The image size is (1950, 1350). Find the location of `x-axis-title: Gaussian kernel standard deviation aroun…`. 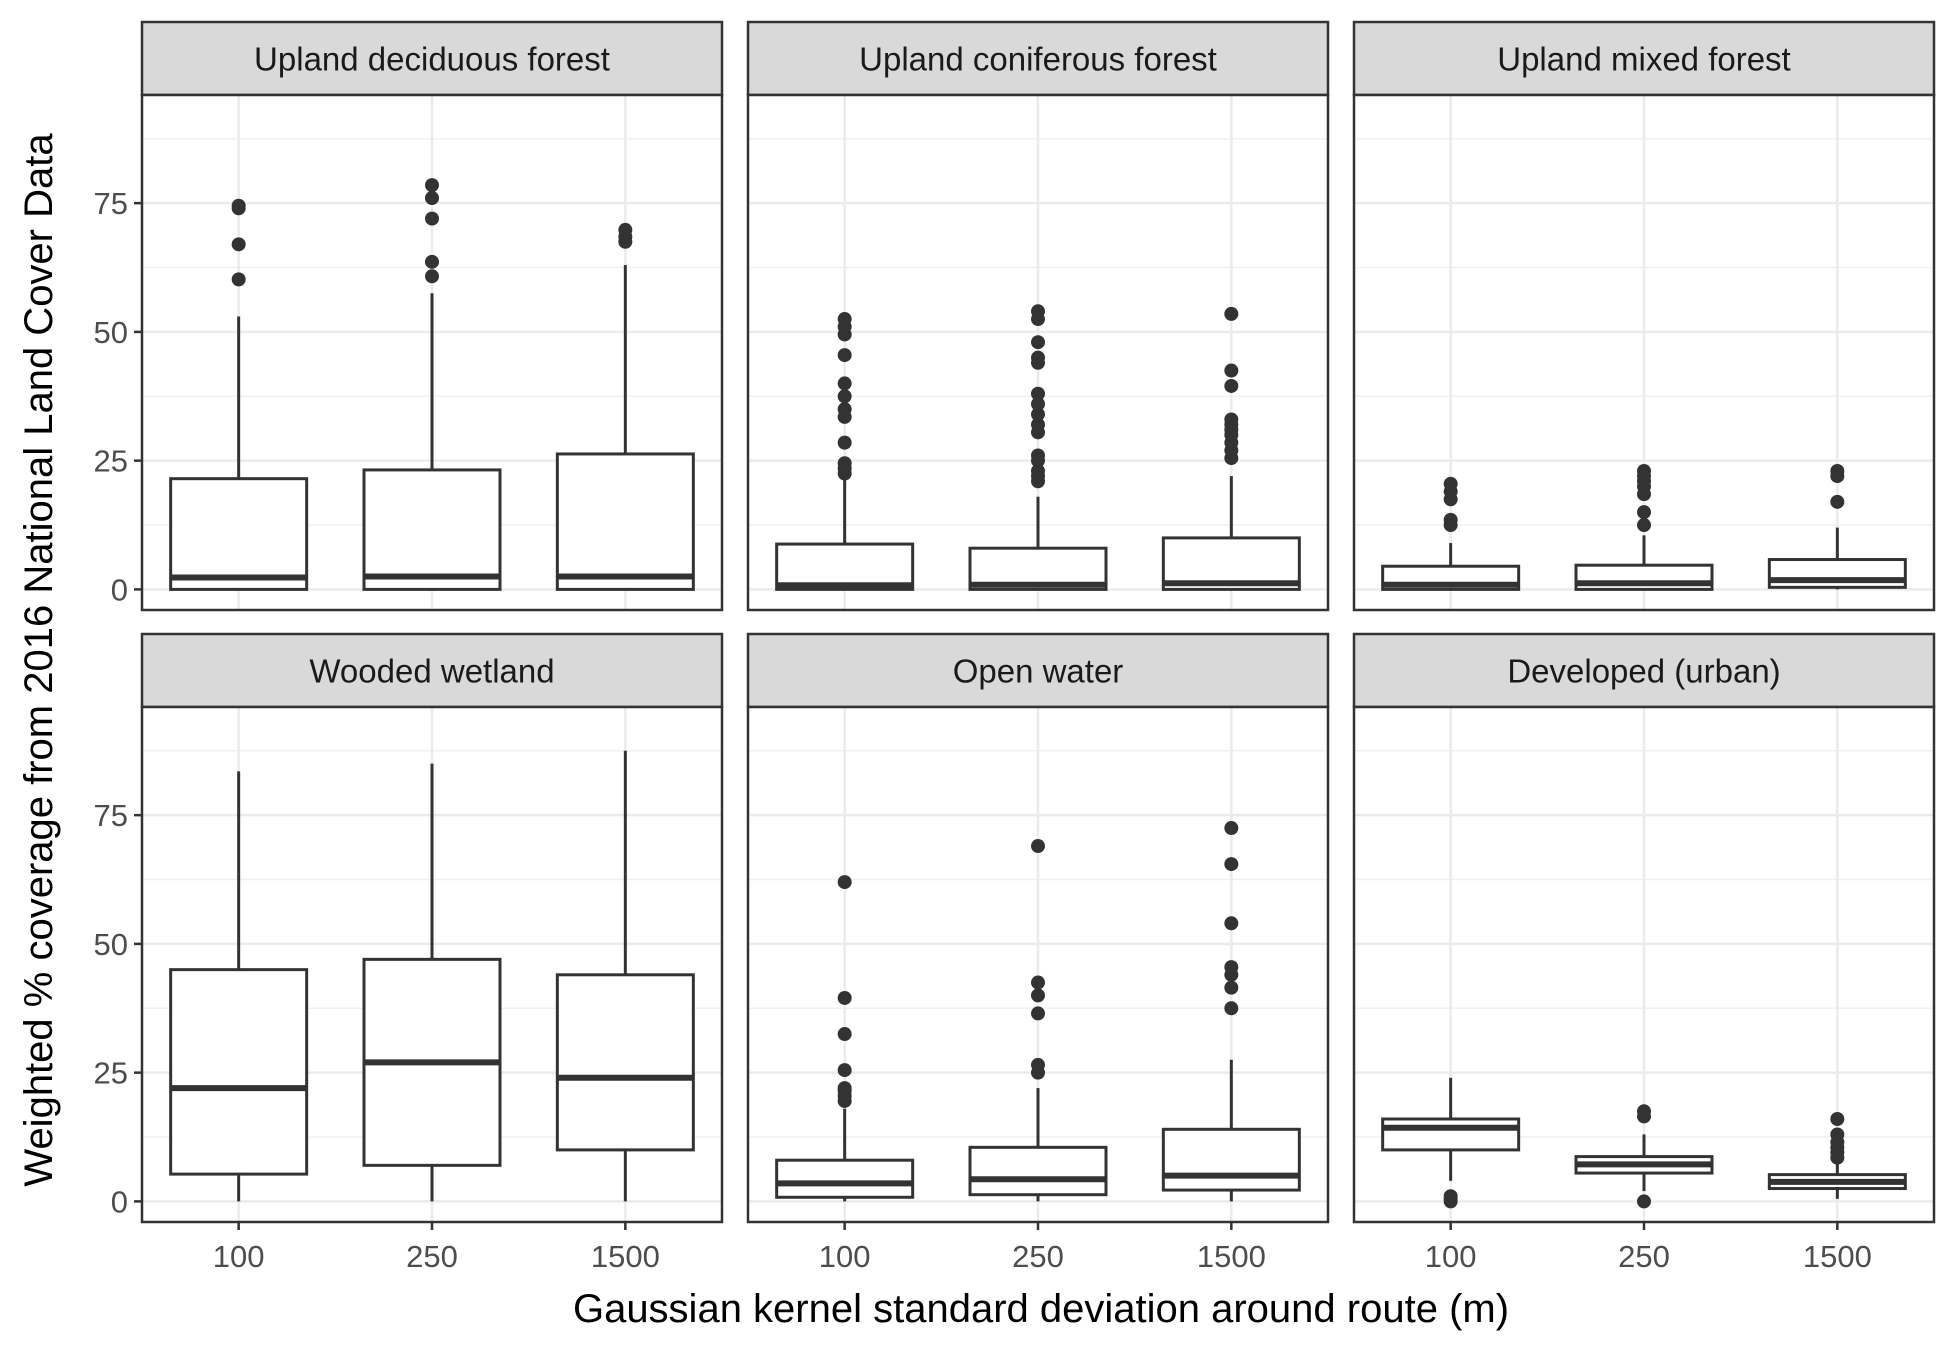

x-axis-title: Gaussian kernel standard deviation aroun… is located at coordinates (1041, 1309).